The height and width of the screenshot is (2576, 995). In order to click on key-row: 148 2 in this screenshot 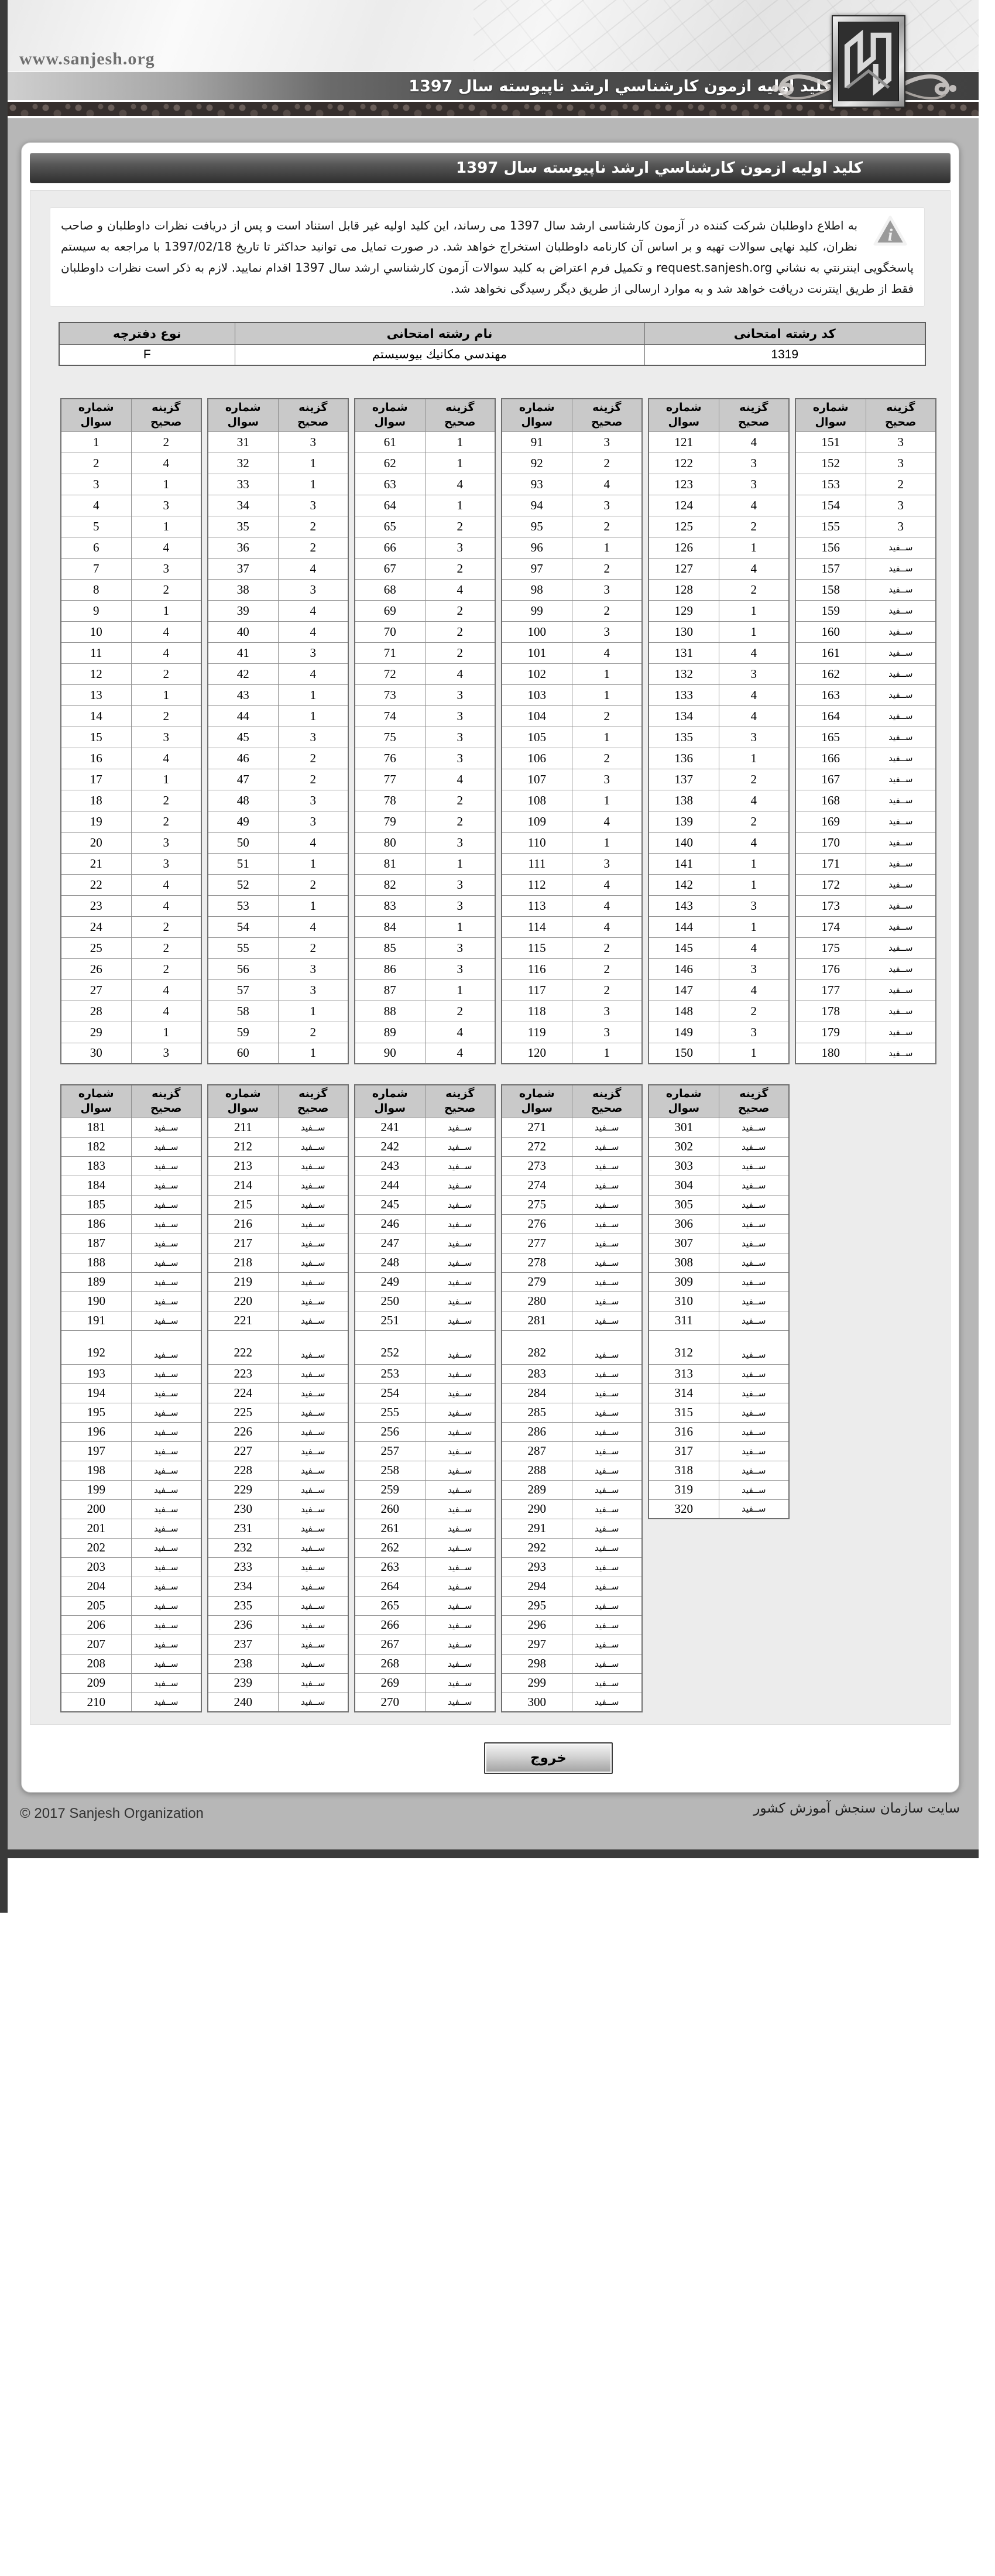, I will do `click(719, 1011)`.